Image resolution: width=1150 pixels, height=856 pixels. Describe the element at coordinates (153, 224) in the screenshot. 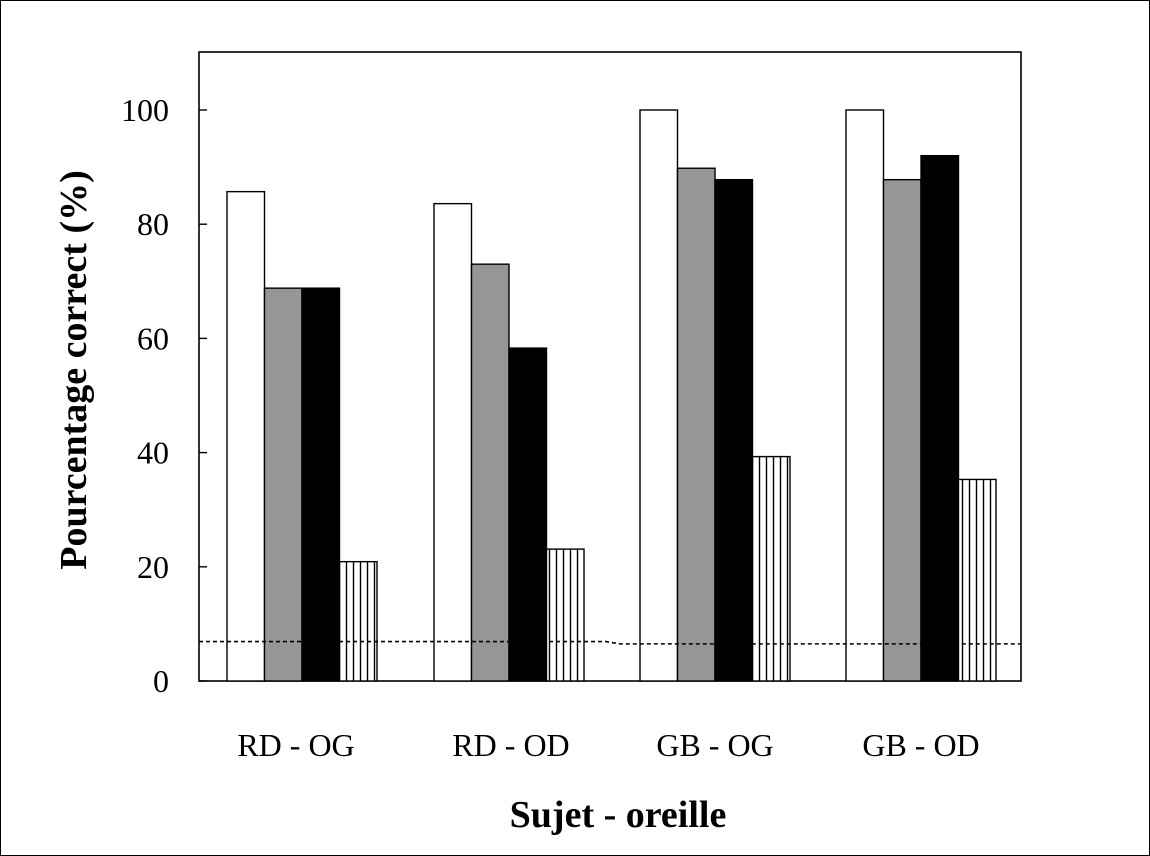

I see `y-tick-label: 80` at that location.